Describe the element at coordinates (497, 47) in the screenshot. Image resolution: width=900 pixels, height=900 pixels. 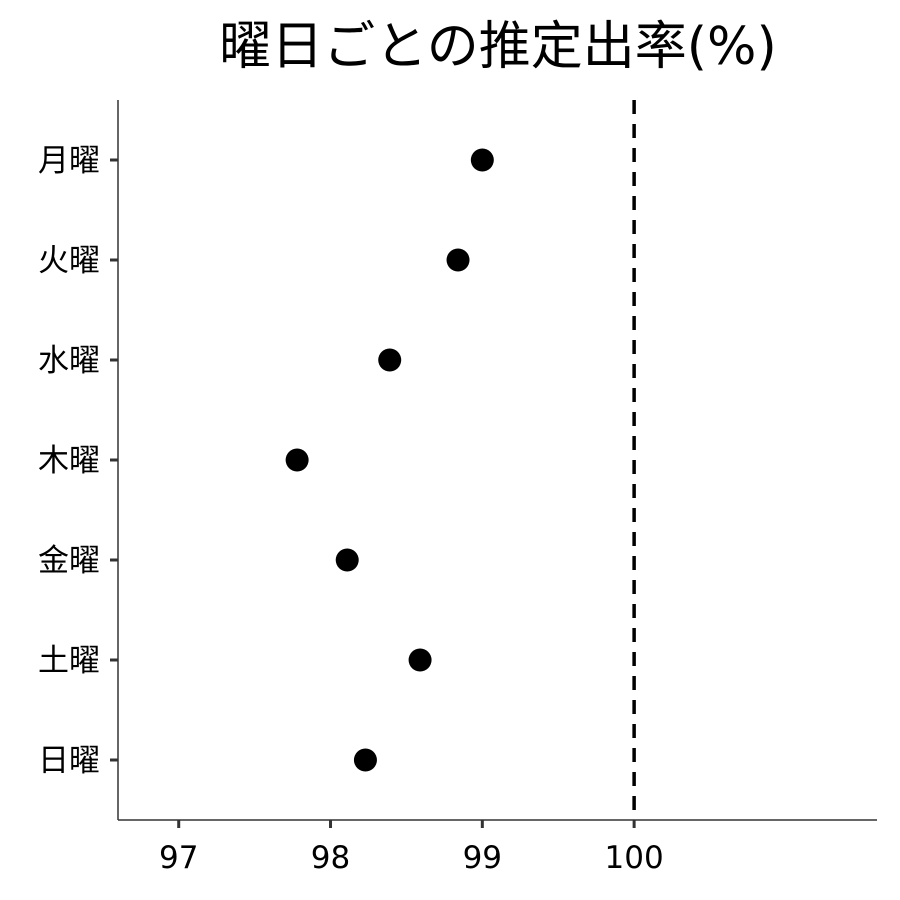
I see `chart-title: 曜日ごとの推定出率(%)` at that location.